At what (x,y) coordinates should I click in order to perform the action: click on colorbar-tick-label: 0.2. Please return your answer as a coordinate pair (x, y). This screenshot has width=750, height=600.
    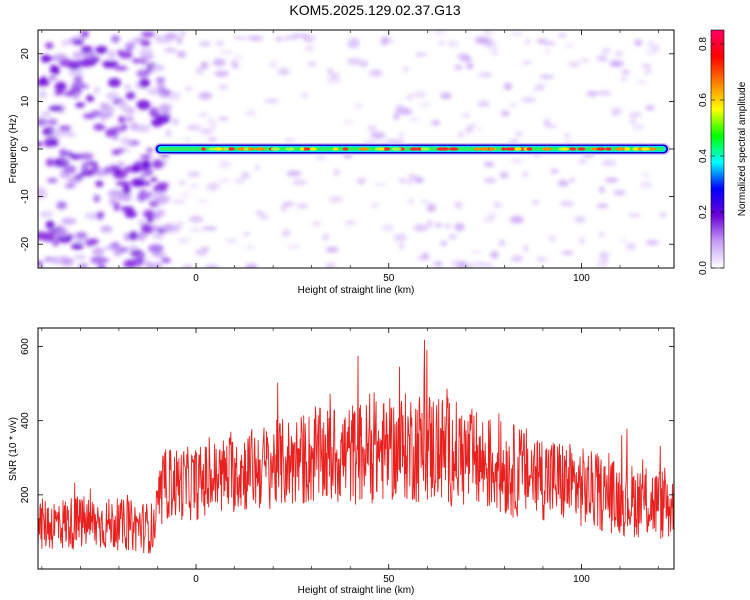
    Looking at the image, I should click on (703, 212).